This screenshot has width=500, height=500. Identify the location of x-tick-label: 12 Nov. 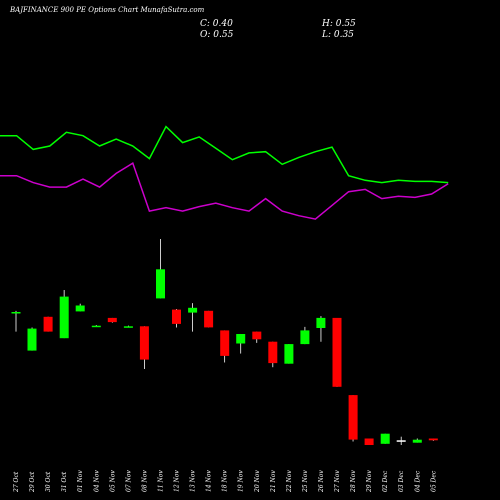
(177, 481).